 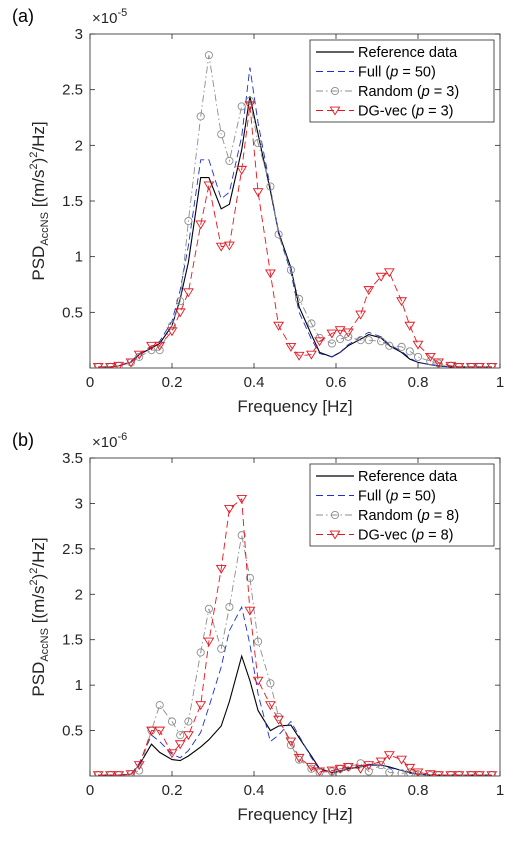 What do you see at coordinates (444, 516) in the screenshot?
I see `legend-text: = 8)` at bounding box center [444, 516].